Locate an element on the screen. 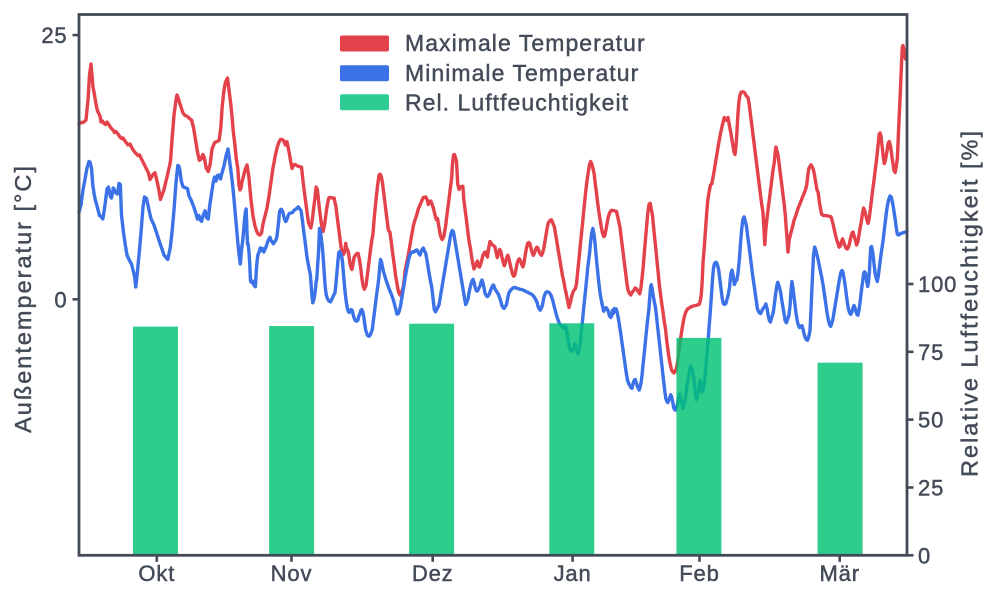  svg-text: Feb is located at coordinates (699, 573).